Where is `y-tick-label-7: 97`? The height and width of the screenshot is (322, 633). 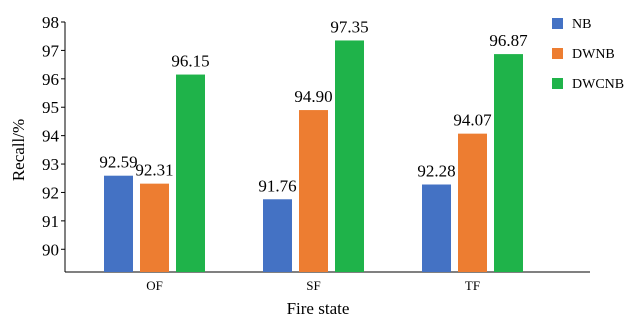 y-tick-label-7: 97 is located at coordinates (51, 50).